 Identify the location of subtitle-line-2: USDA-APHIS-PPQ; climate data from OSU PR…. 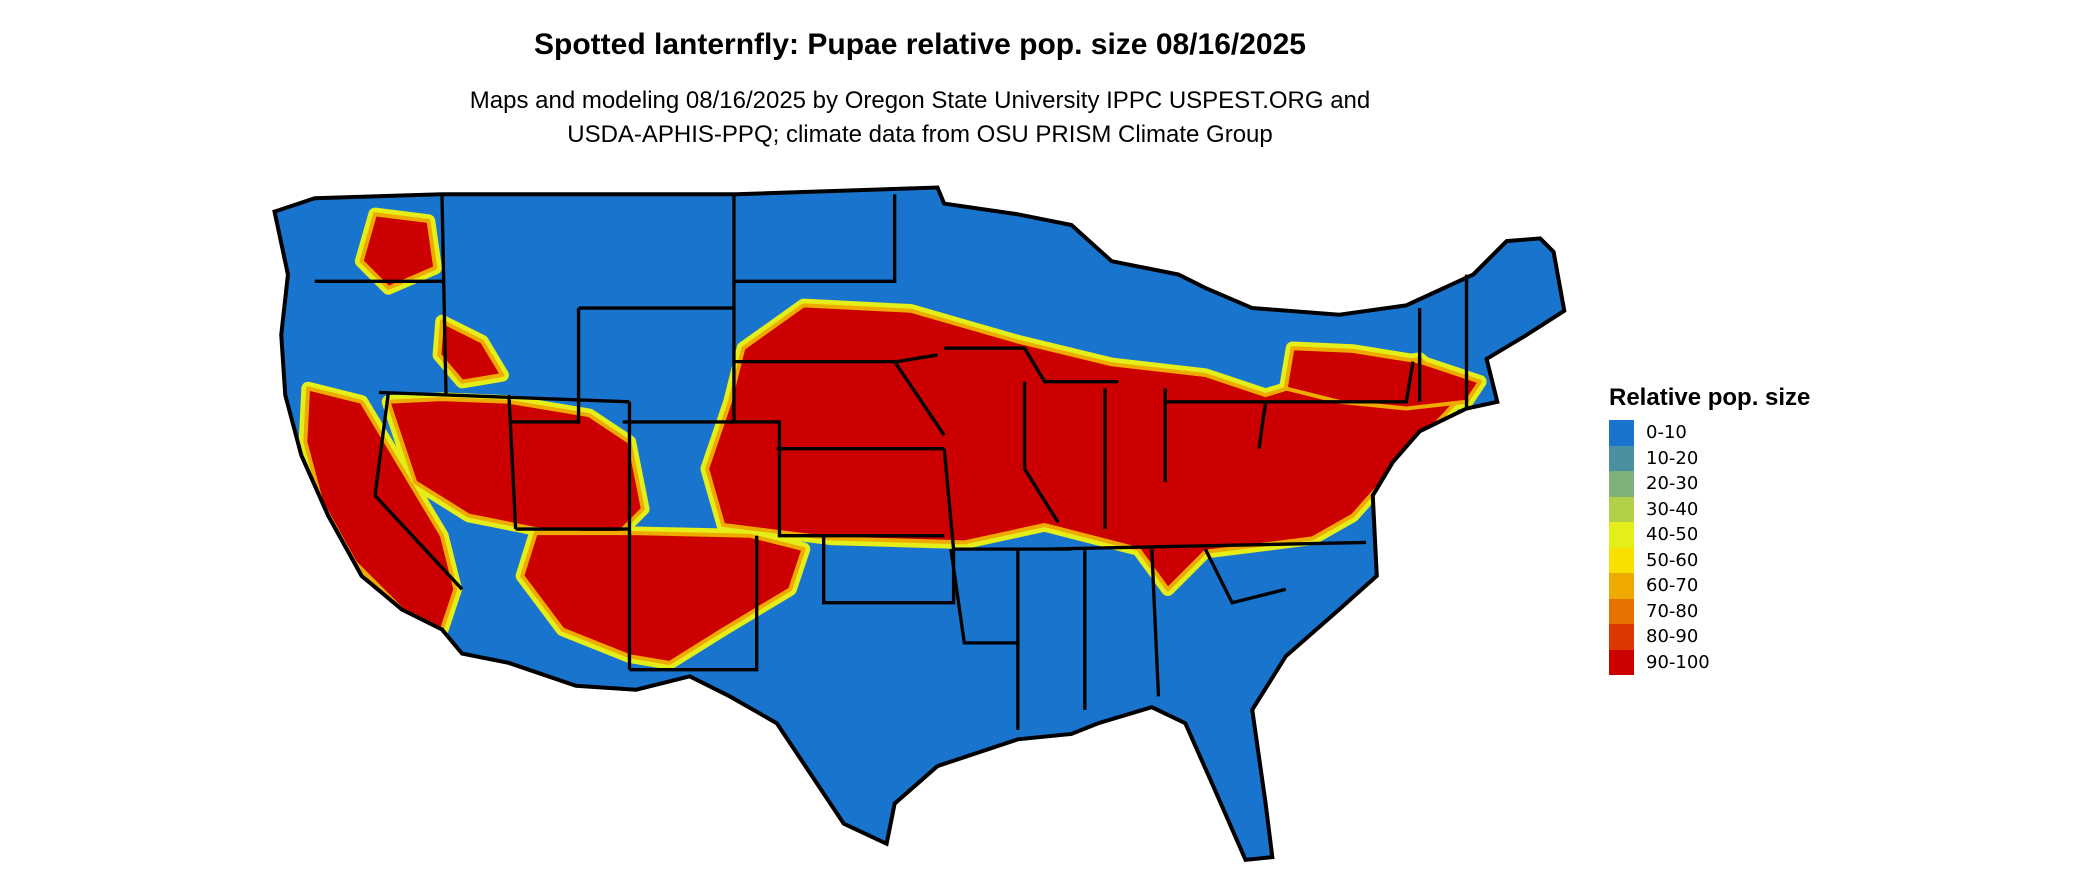
(920, 134).